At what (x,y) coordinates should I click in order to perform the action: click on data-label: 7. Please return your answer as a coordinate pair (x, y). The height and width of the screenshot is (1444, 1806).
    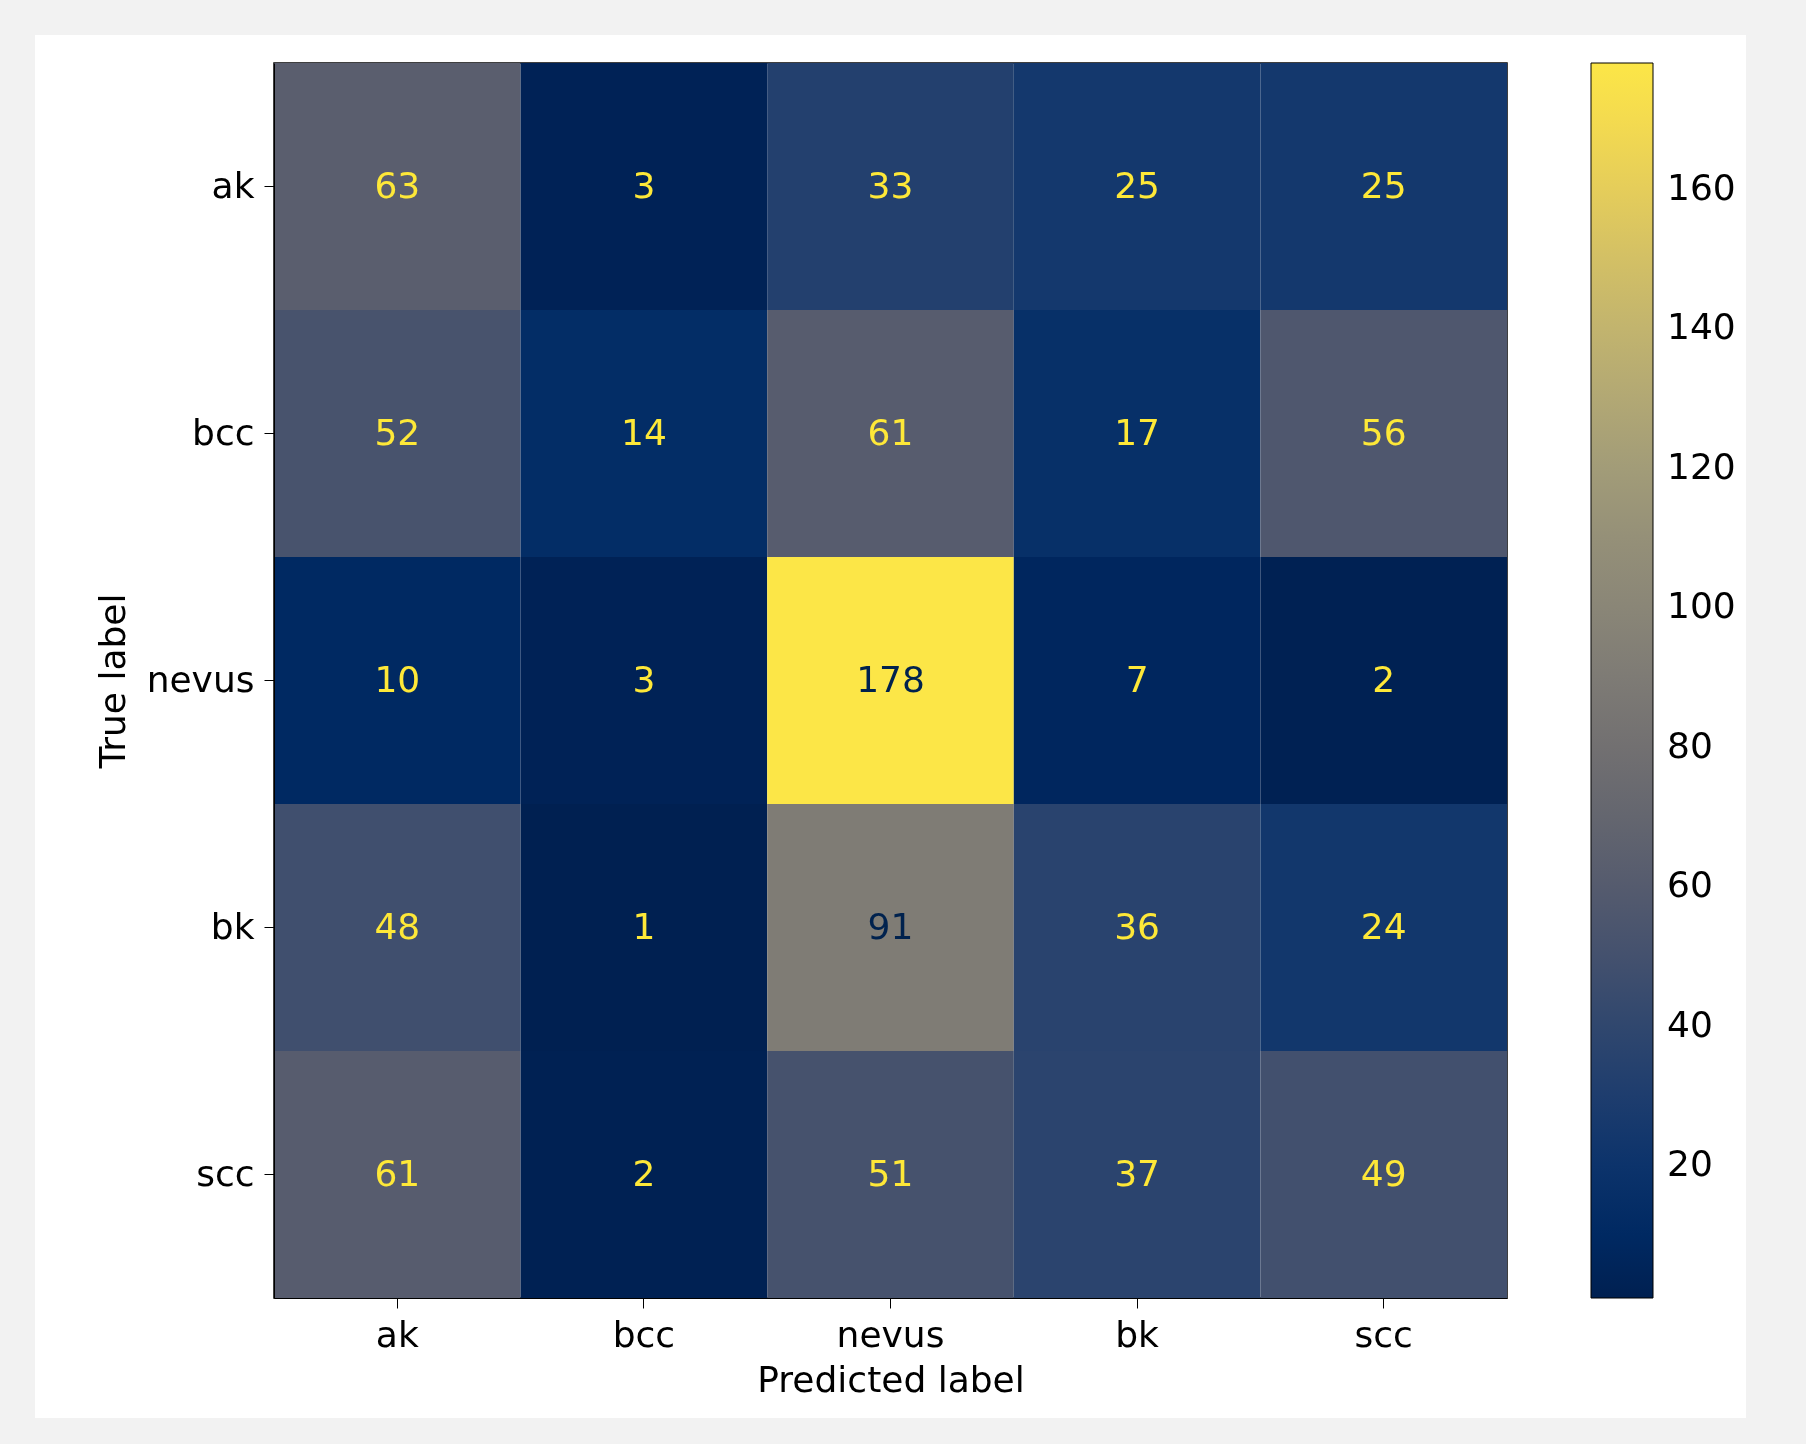
    Looking at the image, I should click on (1137, 679).